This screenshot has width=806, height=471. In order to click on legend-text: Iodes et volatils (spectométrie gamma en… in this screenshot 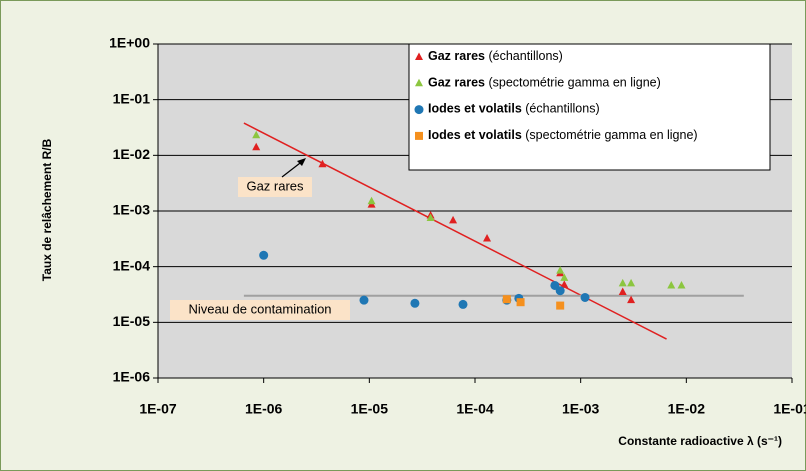, I will do `click(563, 135)`.